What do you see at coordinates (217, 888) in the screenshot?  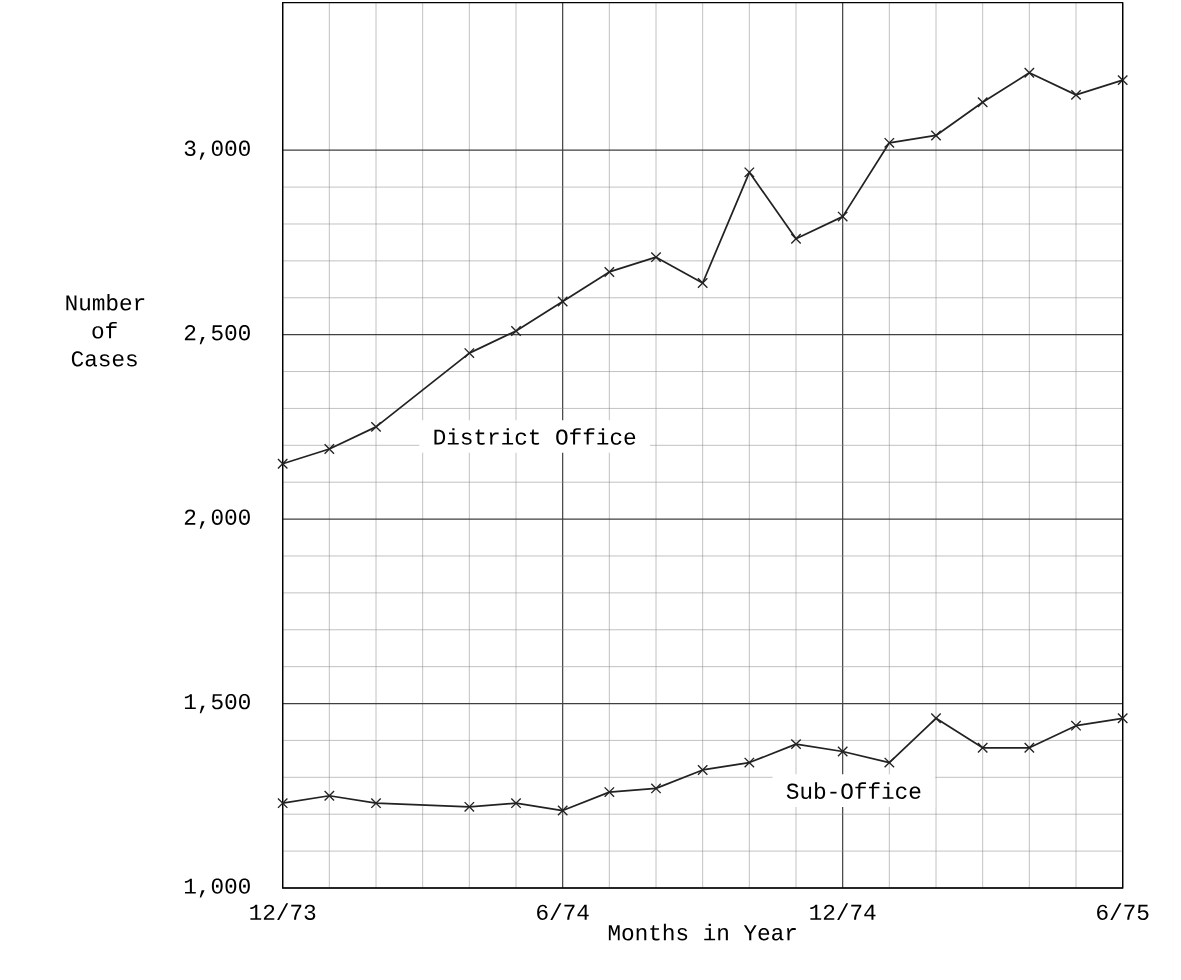 I see `y-tick-label: 1,000` at bounding box center [217, 888].